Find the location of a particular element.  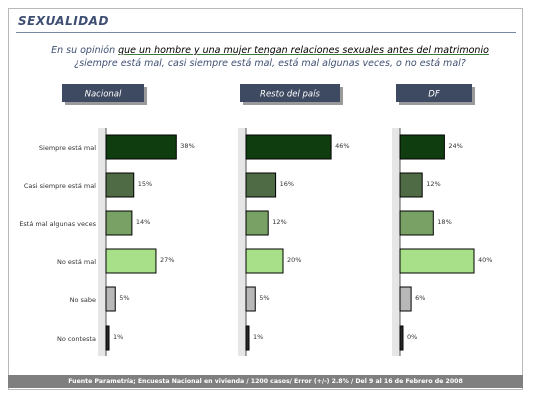

category-label: Siempre está mal is located at coordinates (67, 148).